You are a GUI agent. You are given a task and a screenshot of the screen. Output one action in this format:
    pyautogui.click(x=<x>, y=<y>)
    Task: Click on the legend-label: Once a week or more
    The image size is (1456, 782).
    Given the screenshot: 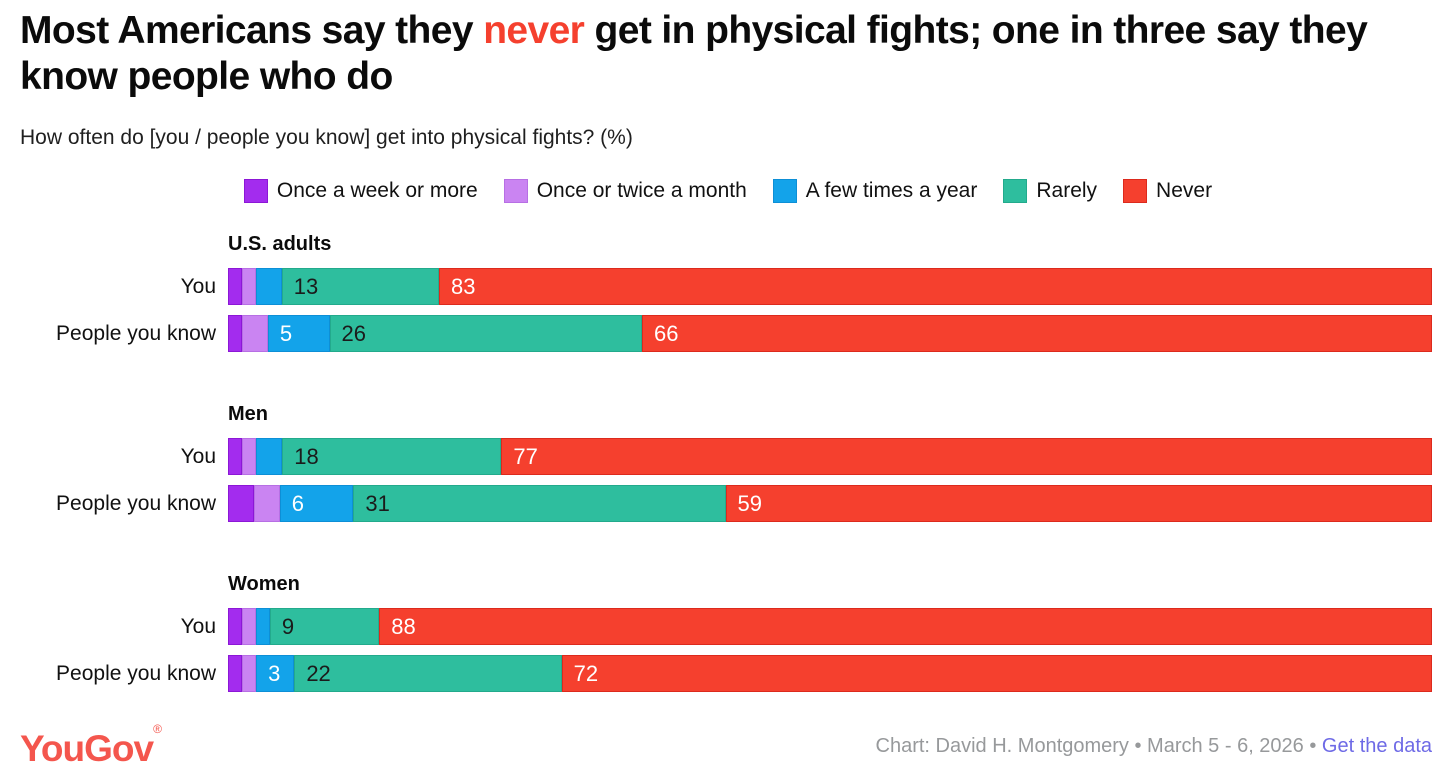 What is the action you would take?
    pyautogui.click(x=377, y=190)
    